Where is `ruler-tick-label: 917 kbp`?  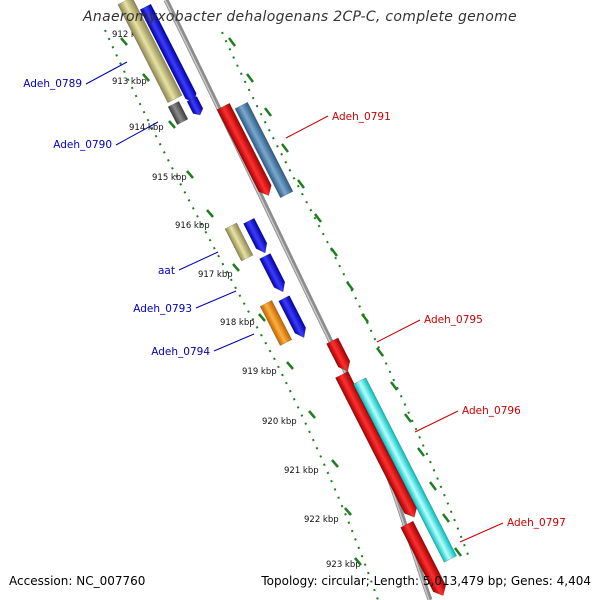 ruler-tick-label: 917 kbp is located at coordinates (215, 275).